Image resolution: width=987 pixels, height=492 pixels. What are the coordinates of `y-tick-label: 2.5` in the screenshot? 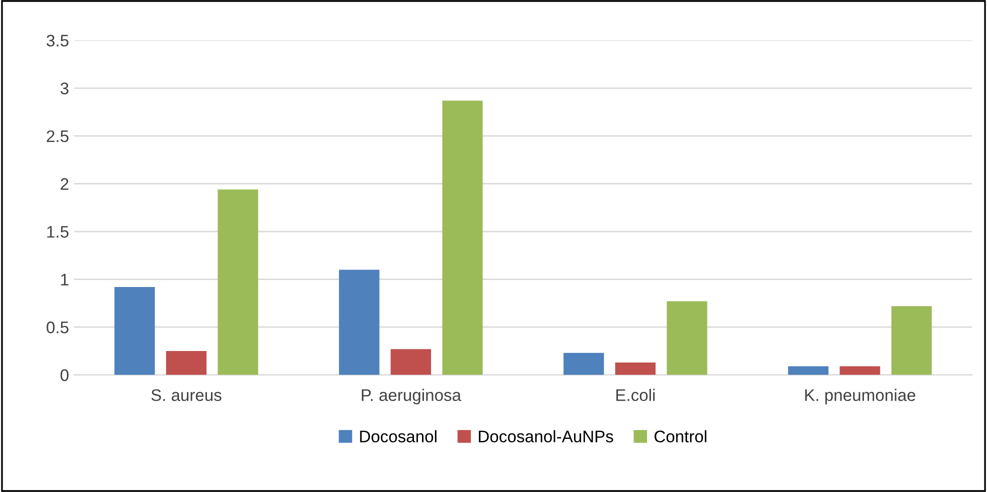 It's located at (57, 136).